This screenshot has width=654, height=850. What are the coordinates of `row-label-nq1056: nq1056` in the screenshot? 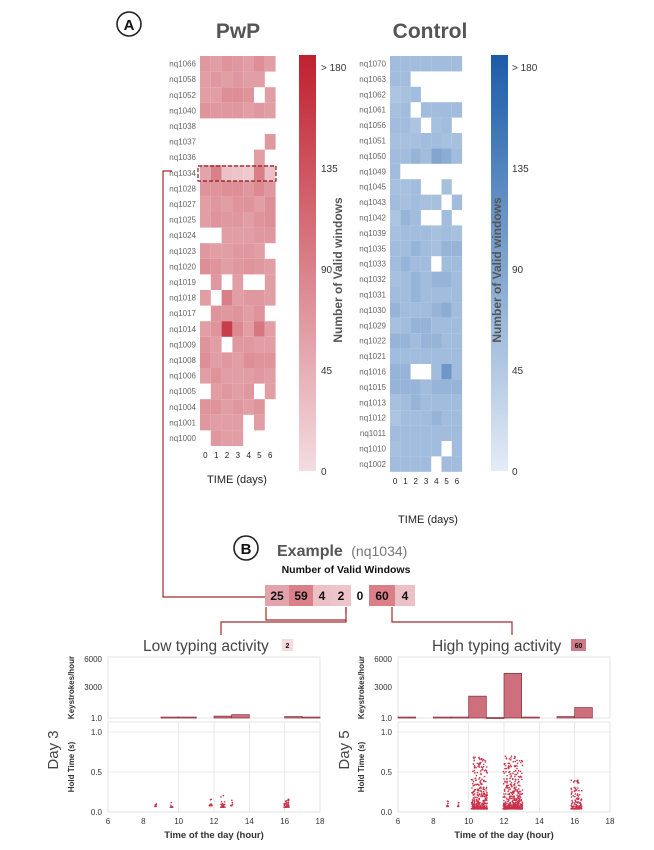 It's located at (372, 125).